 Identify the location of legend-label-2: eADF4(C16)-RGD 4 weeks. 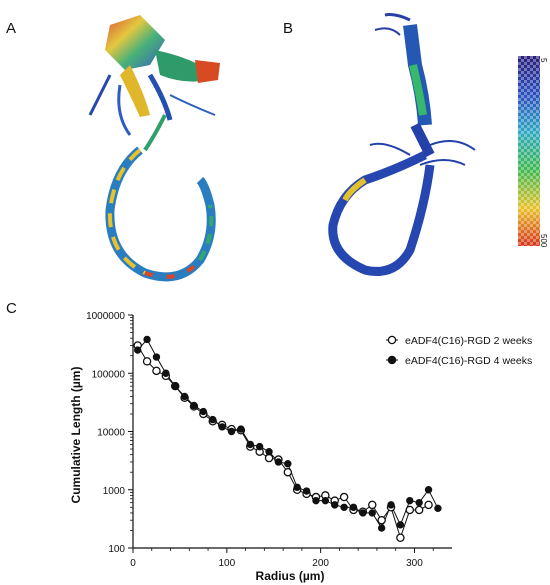
(468, 361).